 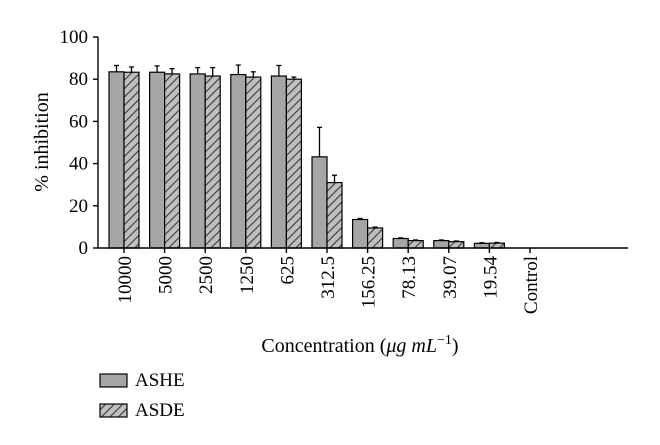 I want to click on x-tick-label-2500: 2500, so click(x=206, y=275).